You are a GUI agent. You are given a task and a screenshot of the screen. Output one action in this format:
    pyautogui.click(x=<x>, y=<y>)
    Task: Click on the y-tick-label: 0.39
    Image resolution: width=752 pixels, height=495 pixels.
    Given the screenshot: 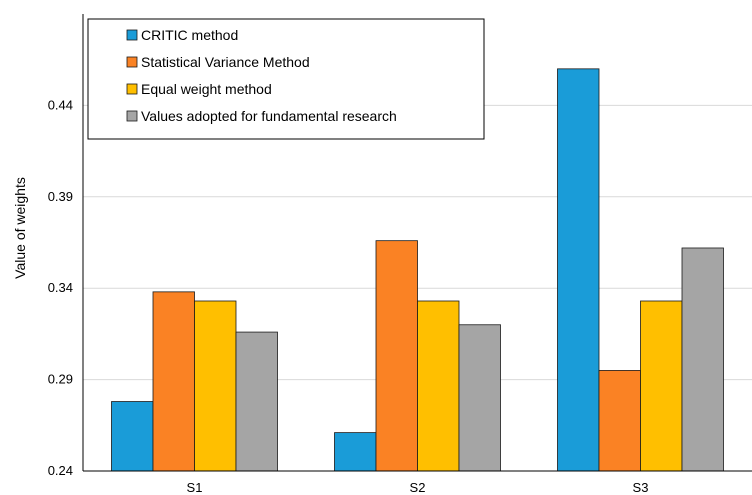 What is the action you would take?
    pyautogui.click(x=60, y=196)
    